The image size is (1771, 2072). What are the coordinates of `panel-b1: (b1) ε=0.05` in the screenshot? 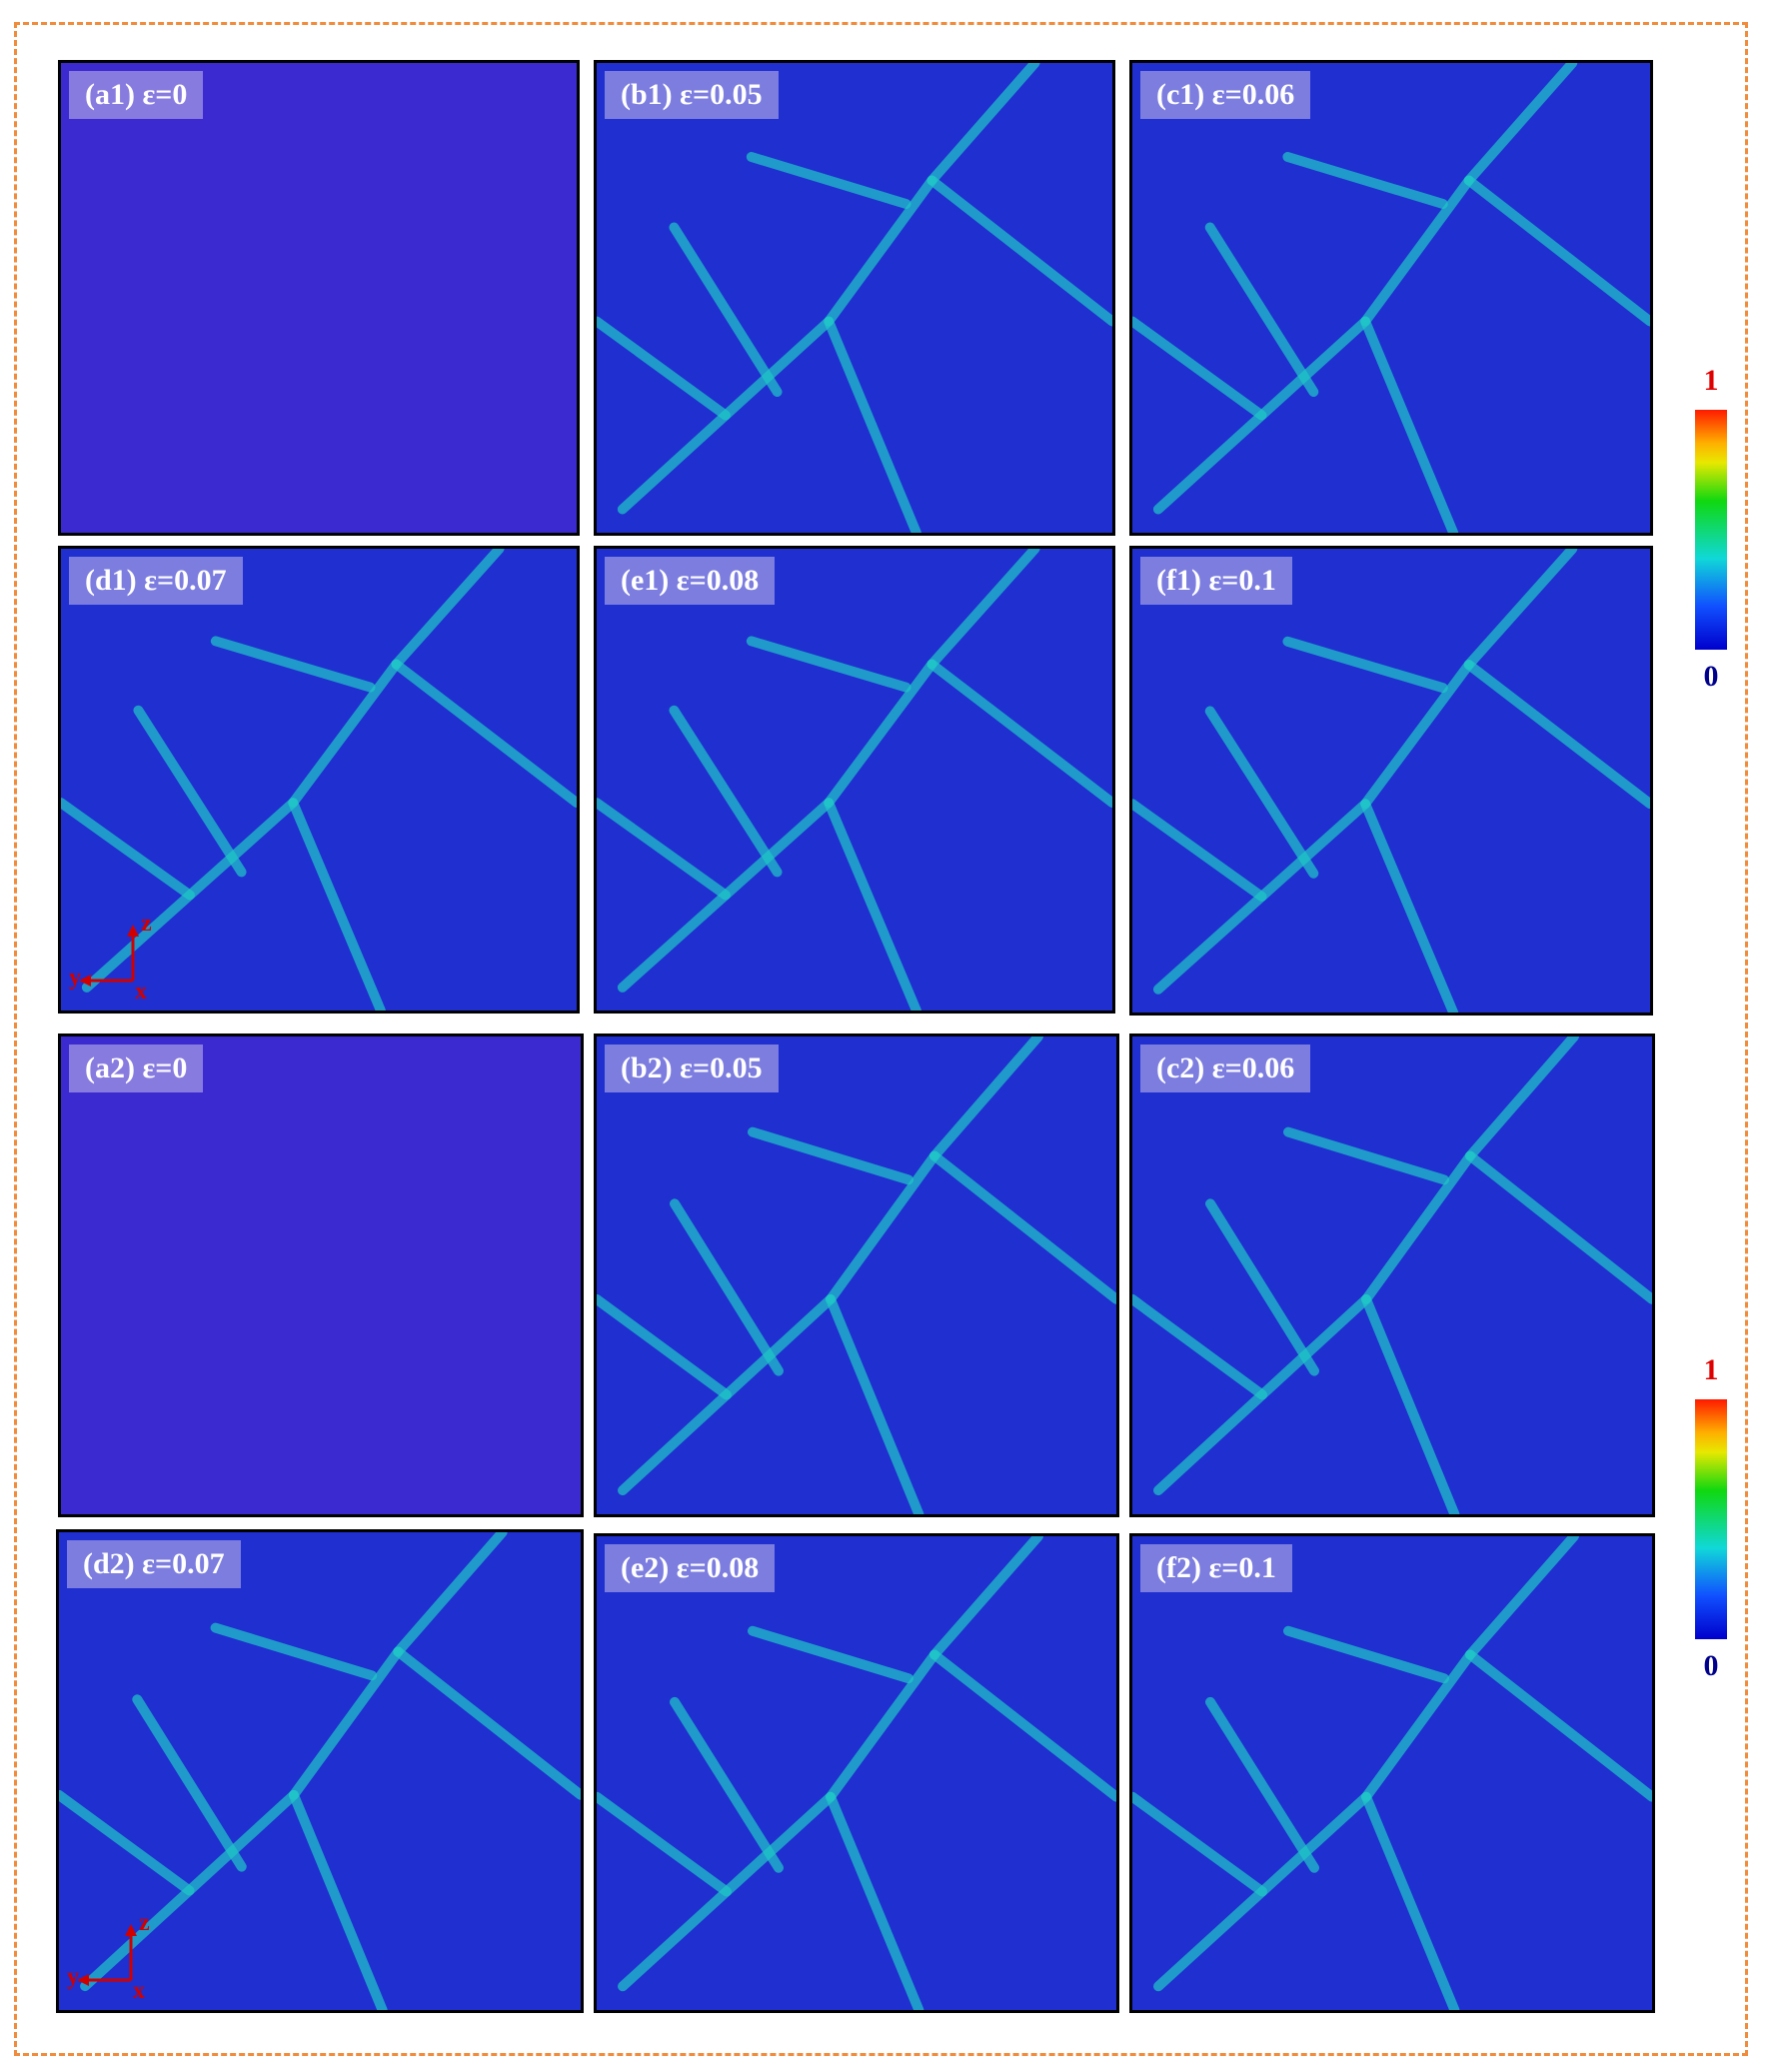 It's located at (854, 298).